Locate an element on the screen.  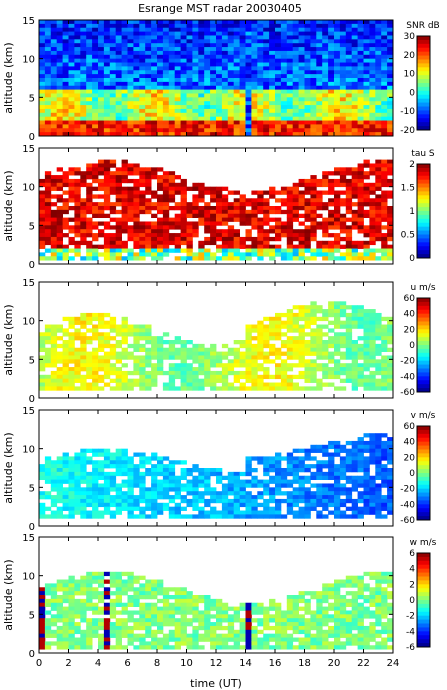
x-tick-label: 8 is located at coordinates (157, 663).